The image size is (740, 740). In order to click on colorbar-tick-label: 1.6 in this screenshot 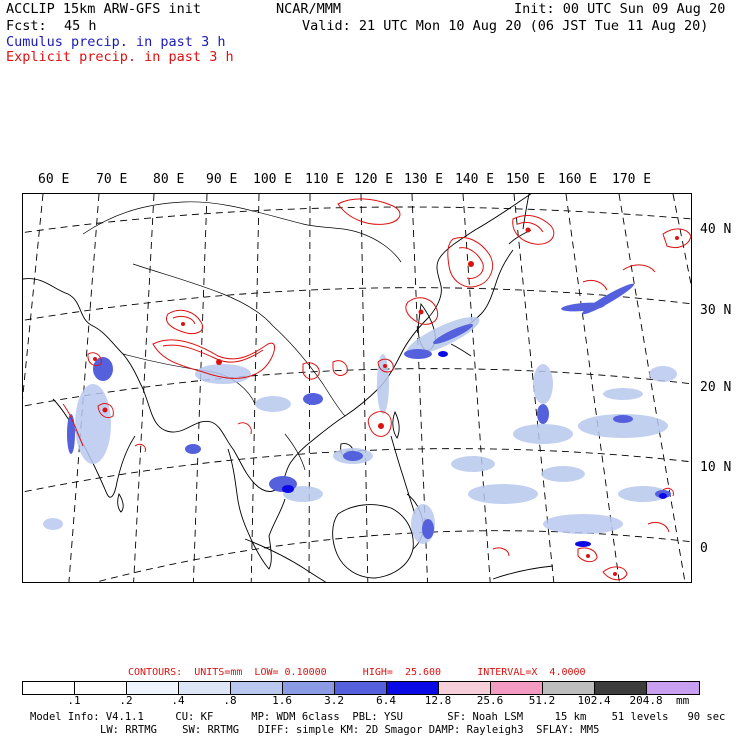, I will do `click(282, 700)`.